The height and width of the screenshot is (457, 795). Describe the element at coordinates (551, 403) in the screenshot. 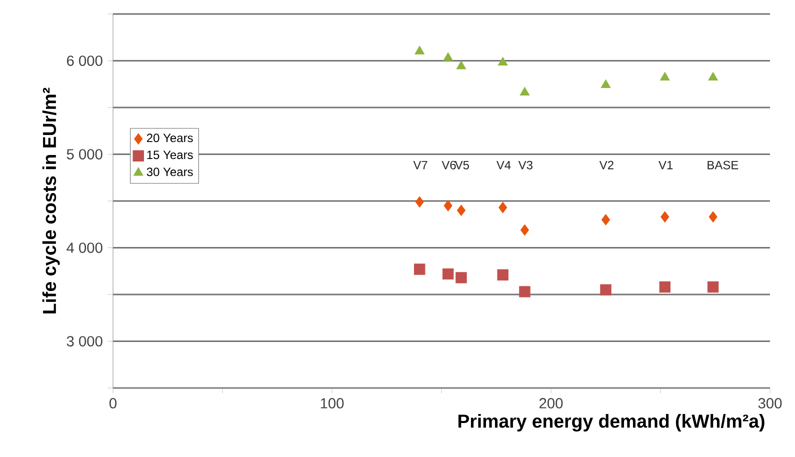

I see `x-tick-label: 200` at that location.